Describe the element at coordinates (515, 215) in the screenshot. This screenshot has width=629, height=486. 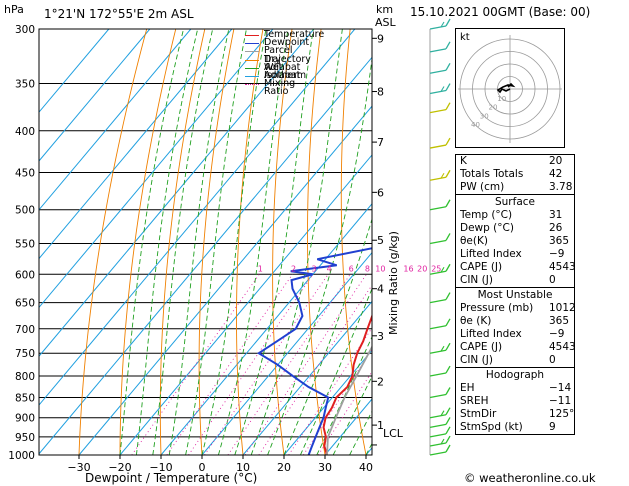
I see `index-row: Temp (°C) 31` at that location.